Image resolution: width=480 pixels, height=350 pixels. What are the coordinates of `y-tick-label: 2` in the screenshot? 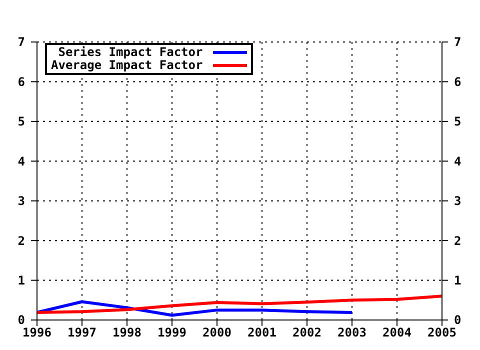 It's located at (21, 241).